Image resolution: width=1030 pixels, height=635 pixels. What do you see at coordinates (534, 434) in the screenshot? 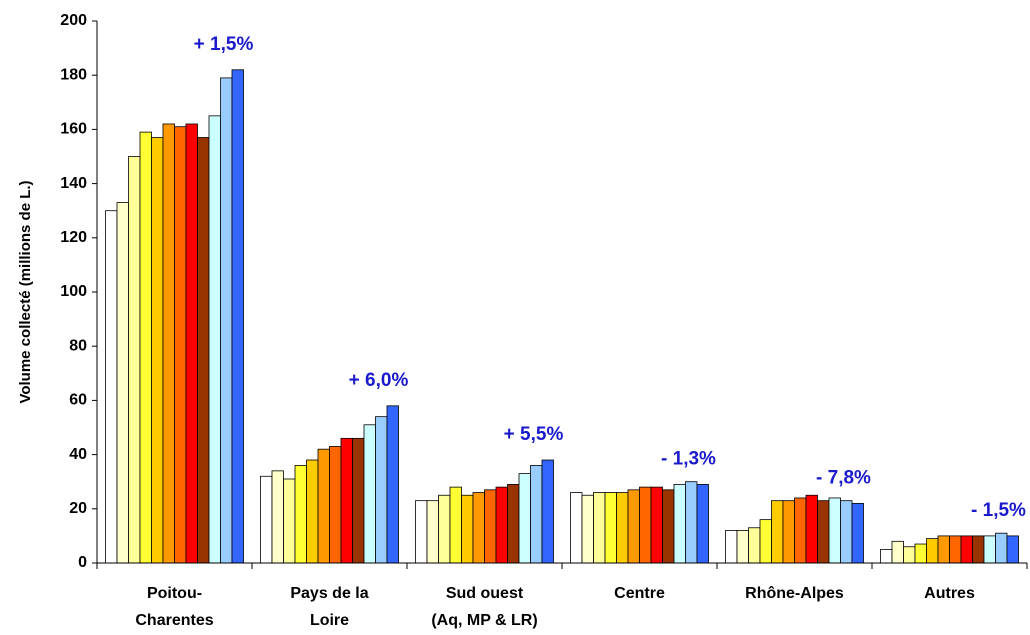
I see `annotation: + 5,5%` at bounding box center [534, 434].